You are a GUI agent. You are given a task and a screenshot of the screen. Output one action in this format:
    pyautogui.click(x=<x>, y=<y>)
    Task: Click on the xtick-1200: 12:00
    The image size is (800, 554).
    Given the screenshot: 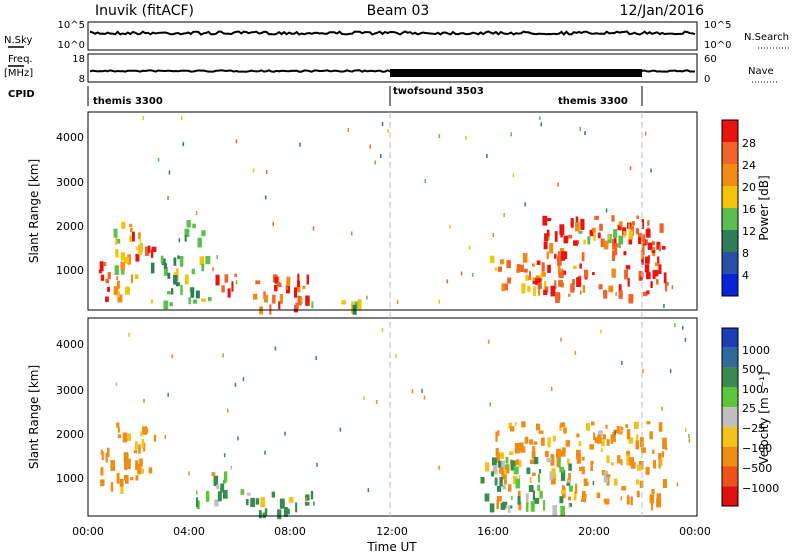 What is the action you would take?
    pyautogui.click(x=392, y=531)
    